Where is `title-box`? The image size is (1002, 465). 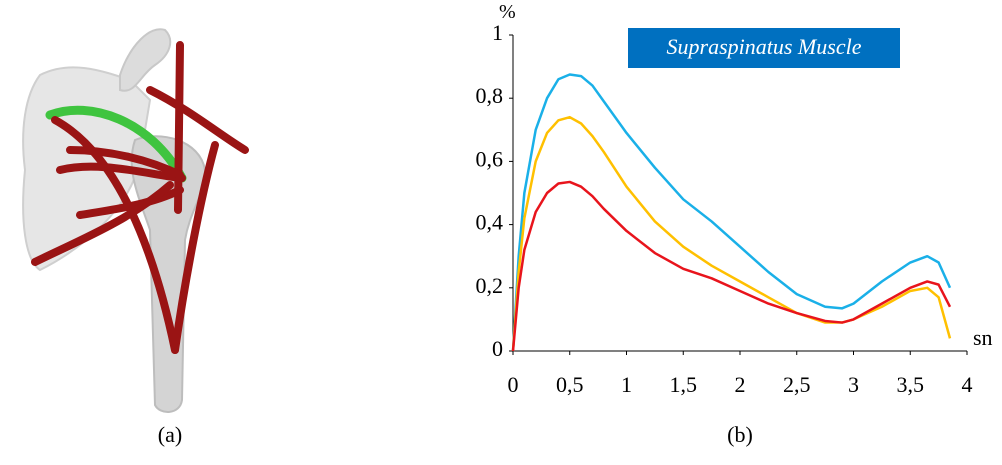
title-box is located at coordinates (764, 48).